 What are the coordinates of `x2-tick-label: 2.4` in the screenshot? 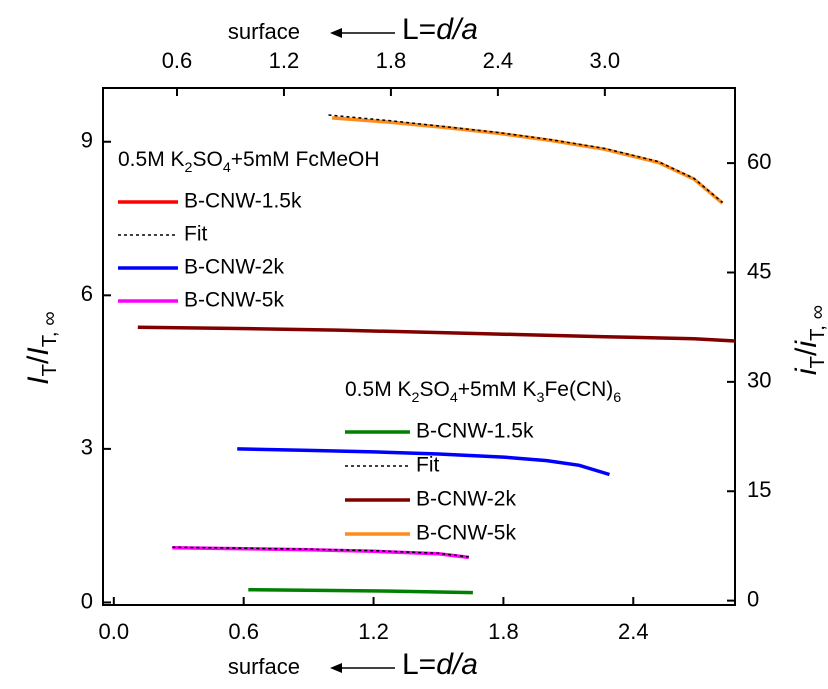 It's located at (498, 60).